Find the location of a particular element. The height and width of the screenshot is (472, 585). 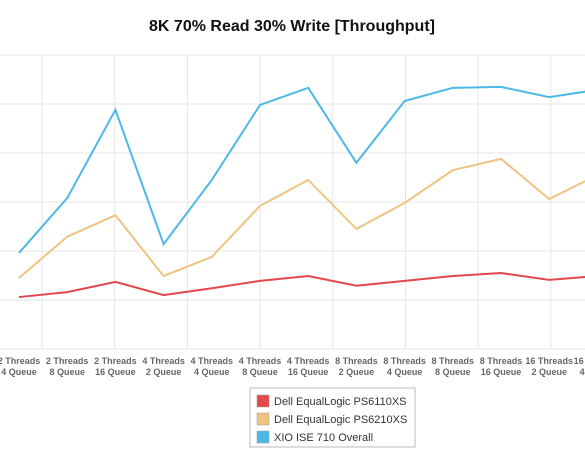

series-line is located at coordinates (301, 285).